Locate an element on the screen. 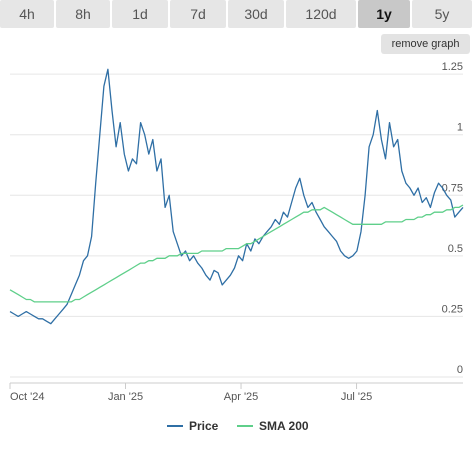  tab-7d: 7d is located at coordinates (198, 14).